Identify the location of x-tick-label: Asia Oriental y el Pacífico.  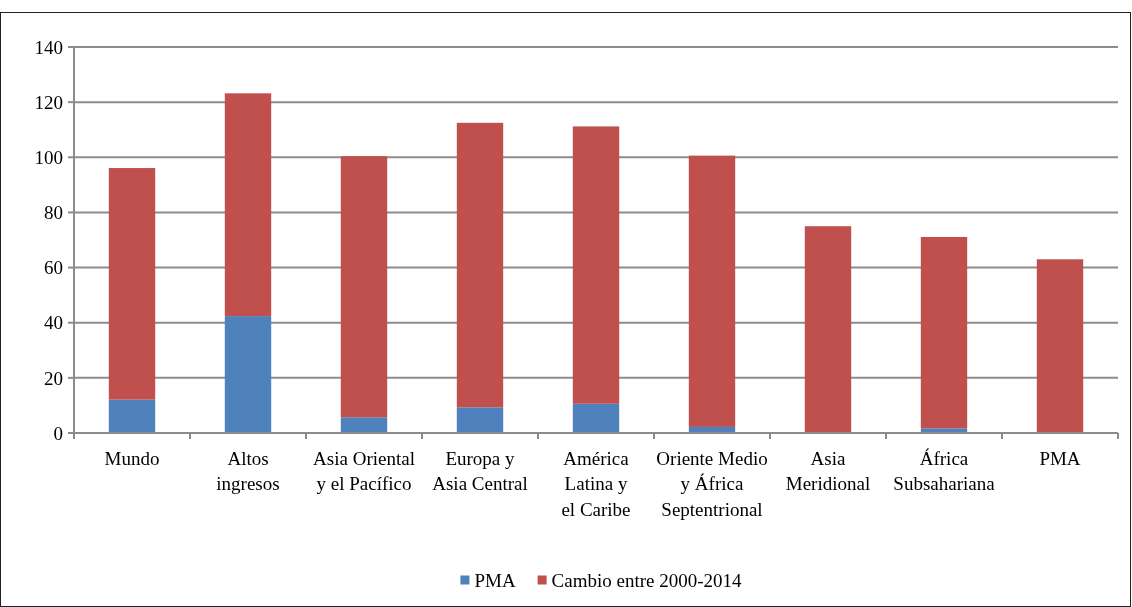
(364, 471).